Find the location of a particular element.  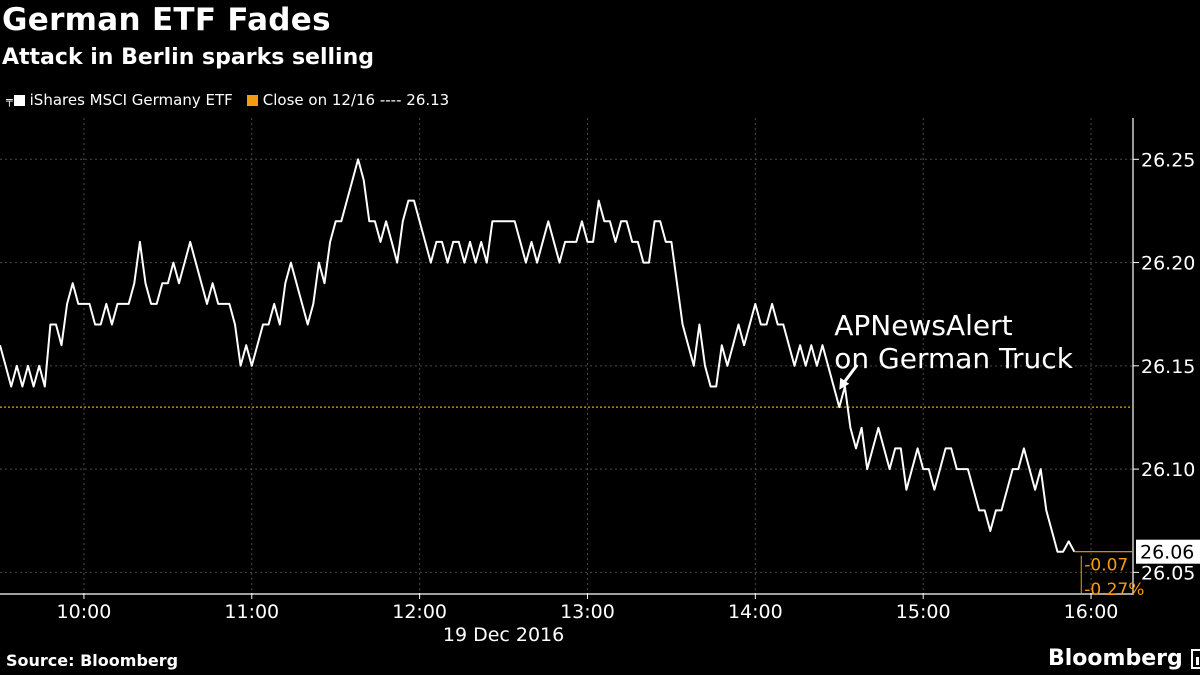

change-percent: -0.27% is located at coordinates (1114, 590).